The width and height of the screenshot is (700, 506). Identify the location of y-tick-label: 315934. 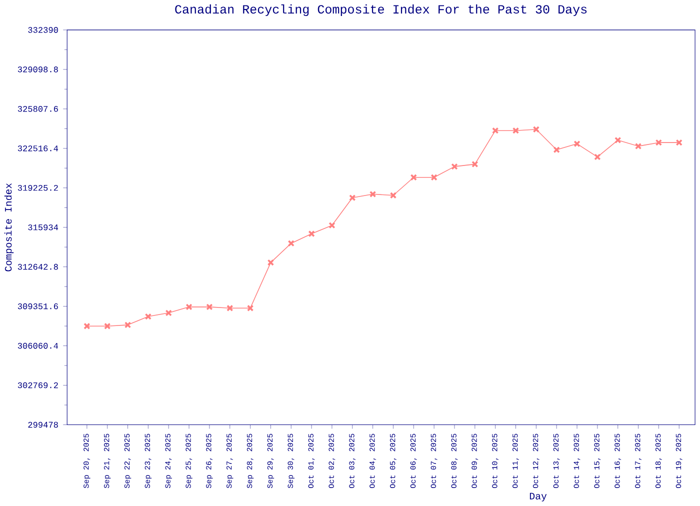
(43, 227).